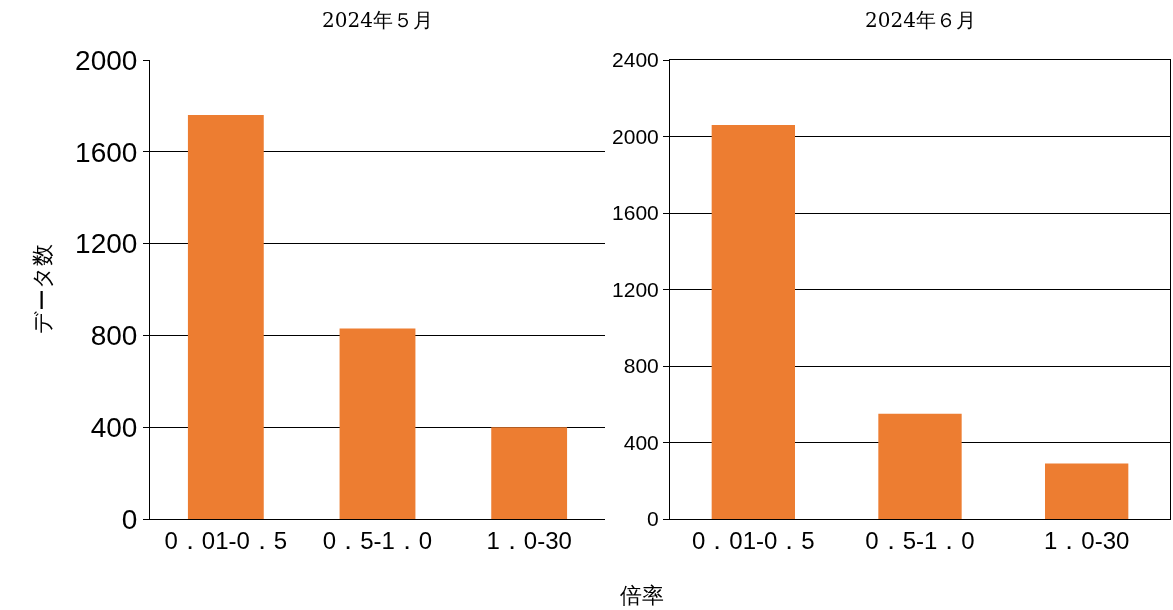  What do you see at coordinates (635, 60) in the screenshot?
I see `y-tick-label: 2400` at bounding box center [635, 60].